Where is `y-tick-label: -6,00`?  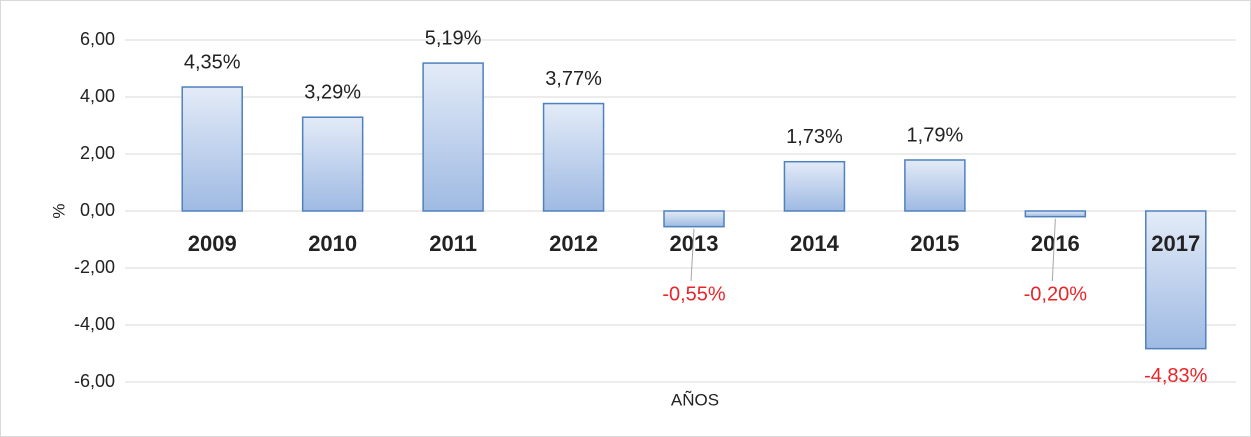 y-tick-label: -6,00 is located at coordinates (94, 381).